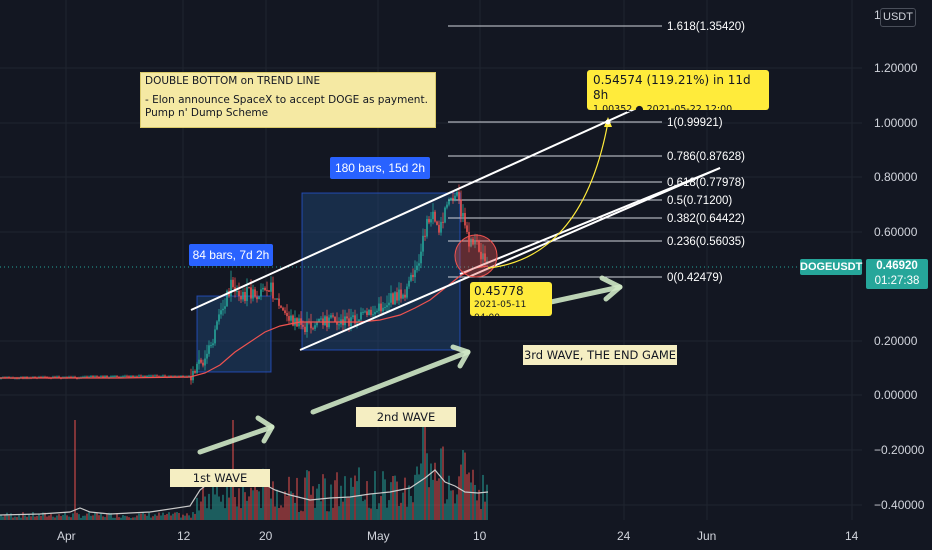  I want to click on projection-curve, so click(548, 195).